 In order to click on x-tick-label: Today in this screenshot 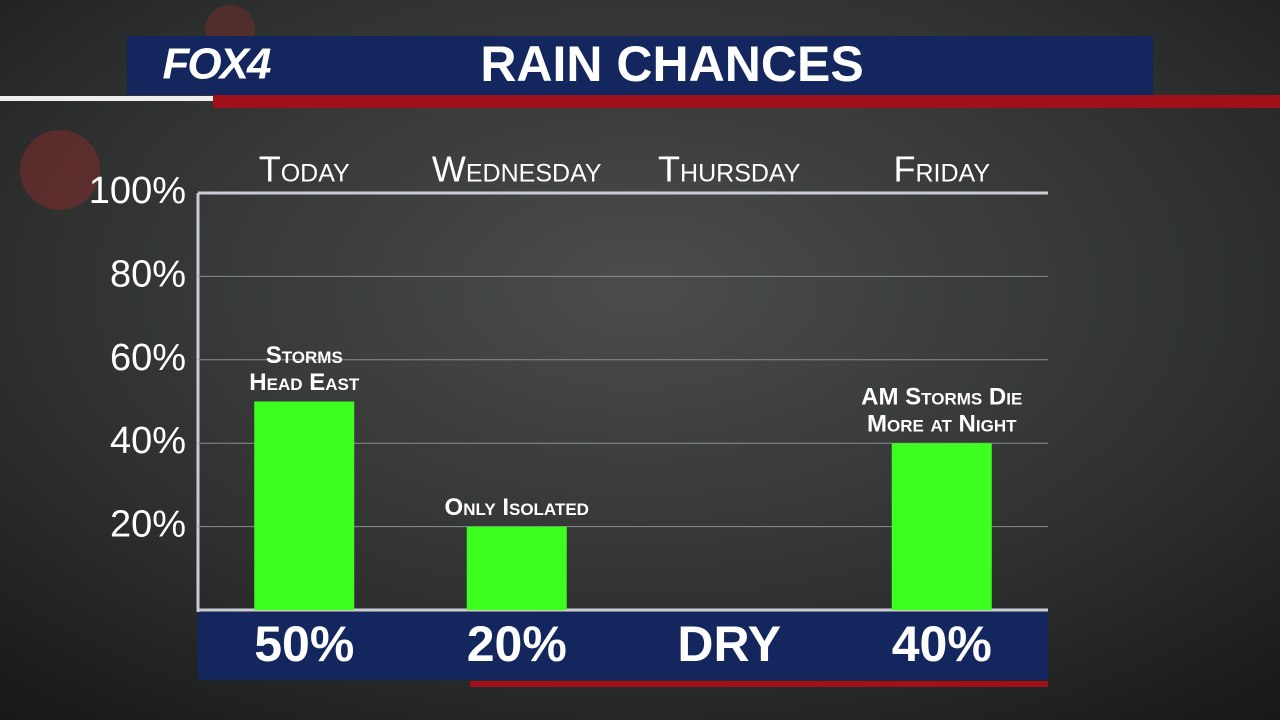, I will do `click(304, 169)`.